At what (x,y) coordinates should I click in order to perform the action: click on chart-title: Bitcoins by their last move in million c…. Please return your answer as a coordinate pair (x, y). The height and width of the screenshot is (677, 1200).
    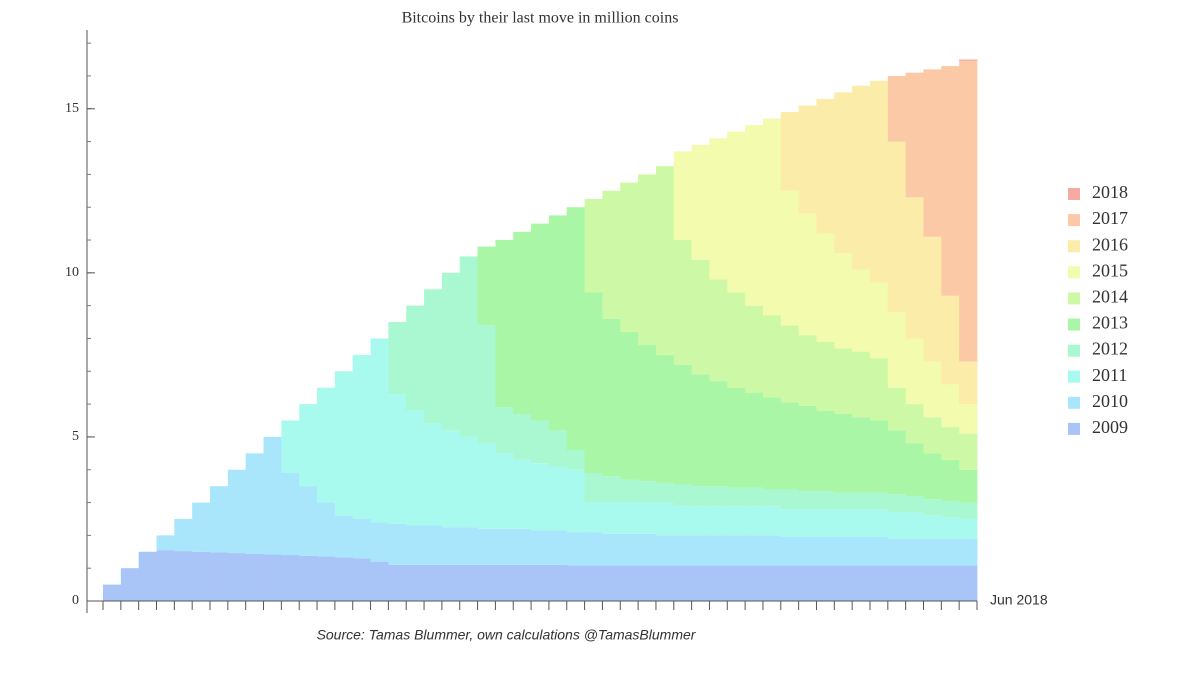
    Looking at the image, I should click on (540, 18).